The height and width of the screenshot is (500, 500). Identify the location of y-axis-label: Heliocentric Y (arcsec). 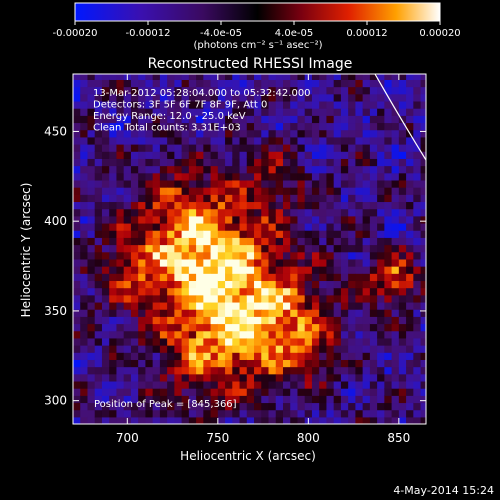
(26, 250).